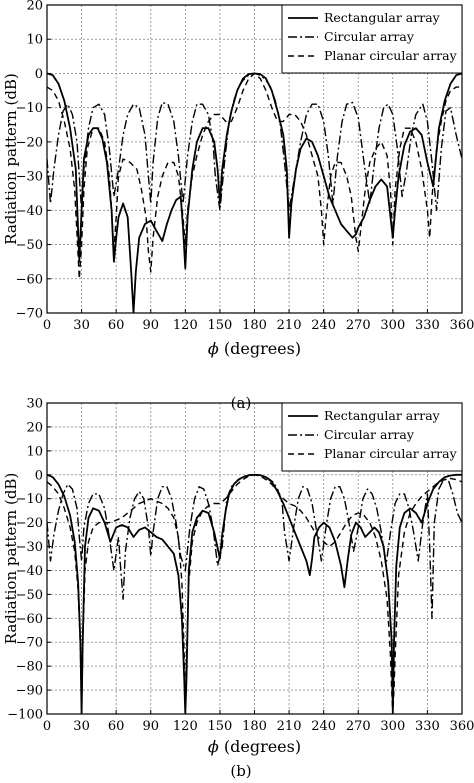  I want to click on y-tick-label: 30, so click(34, 404).